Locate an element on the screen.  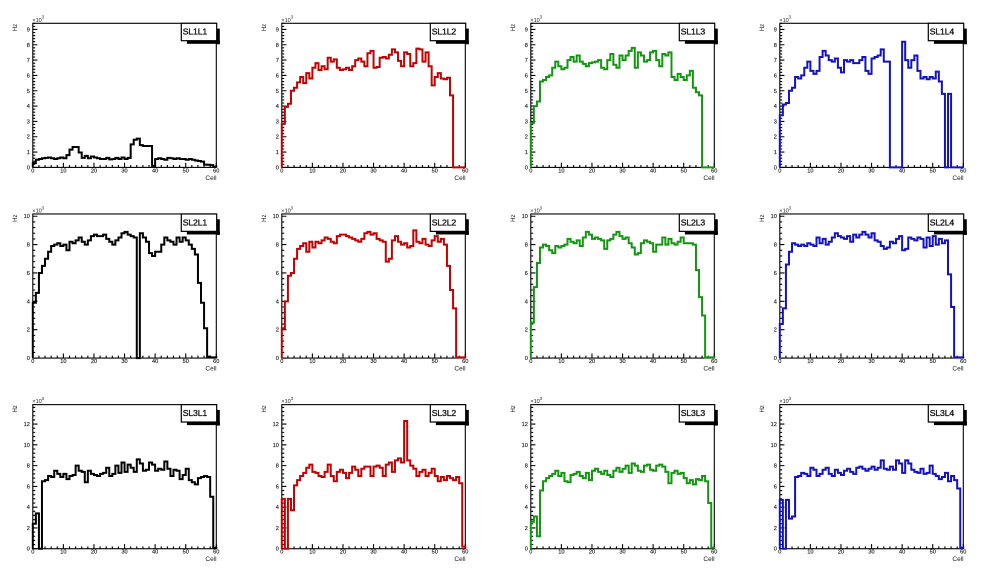
svg-text: SL1L1 is located at coordinates (195, 32).